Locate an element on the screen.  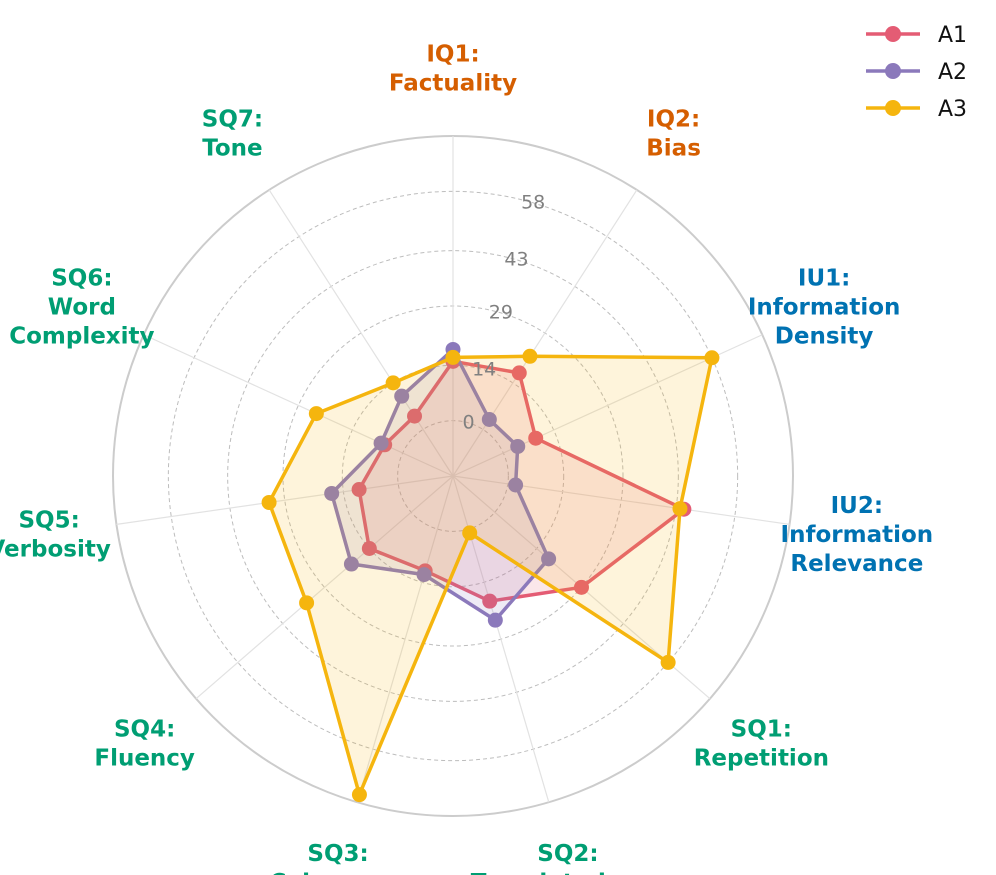
axis-label-6-line-1: Coherence is located at coordinates (337, 872).